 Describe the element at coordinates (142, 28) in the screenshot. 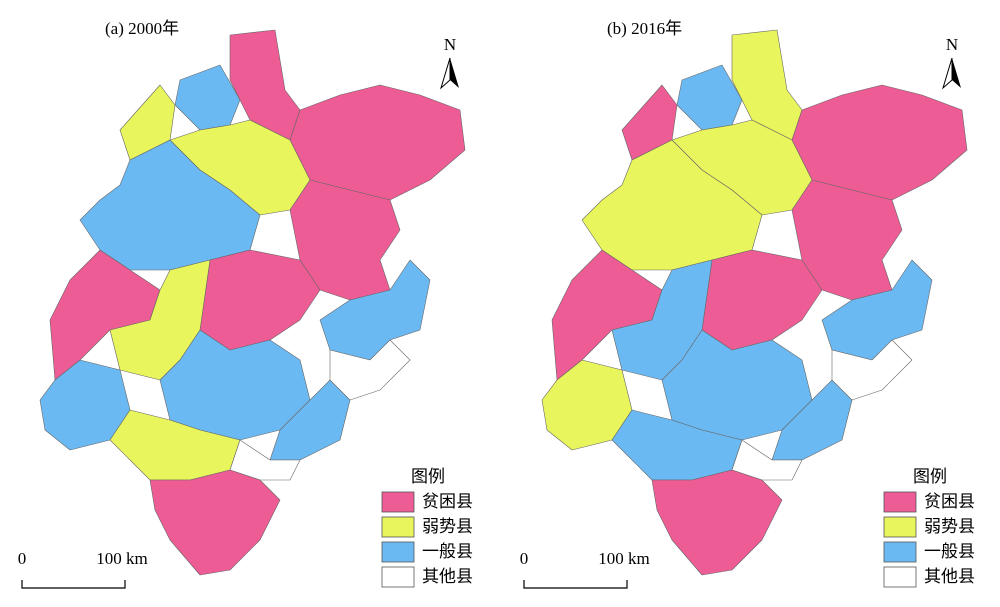

I see `panel-title: (a) 2000年` at that location.